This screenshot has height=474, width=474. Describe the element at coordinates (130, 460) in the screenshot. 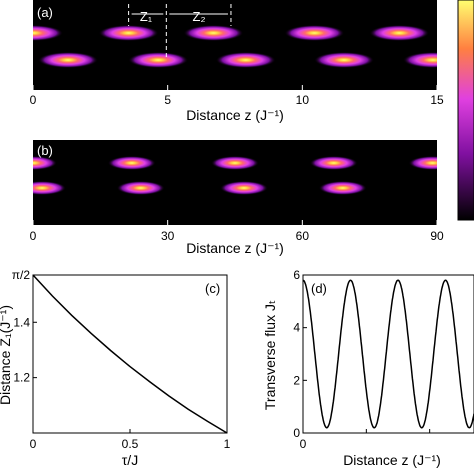

I see `panel-c-xlabel: τ/J` at that location.